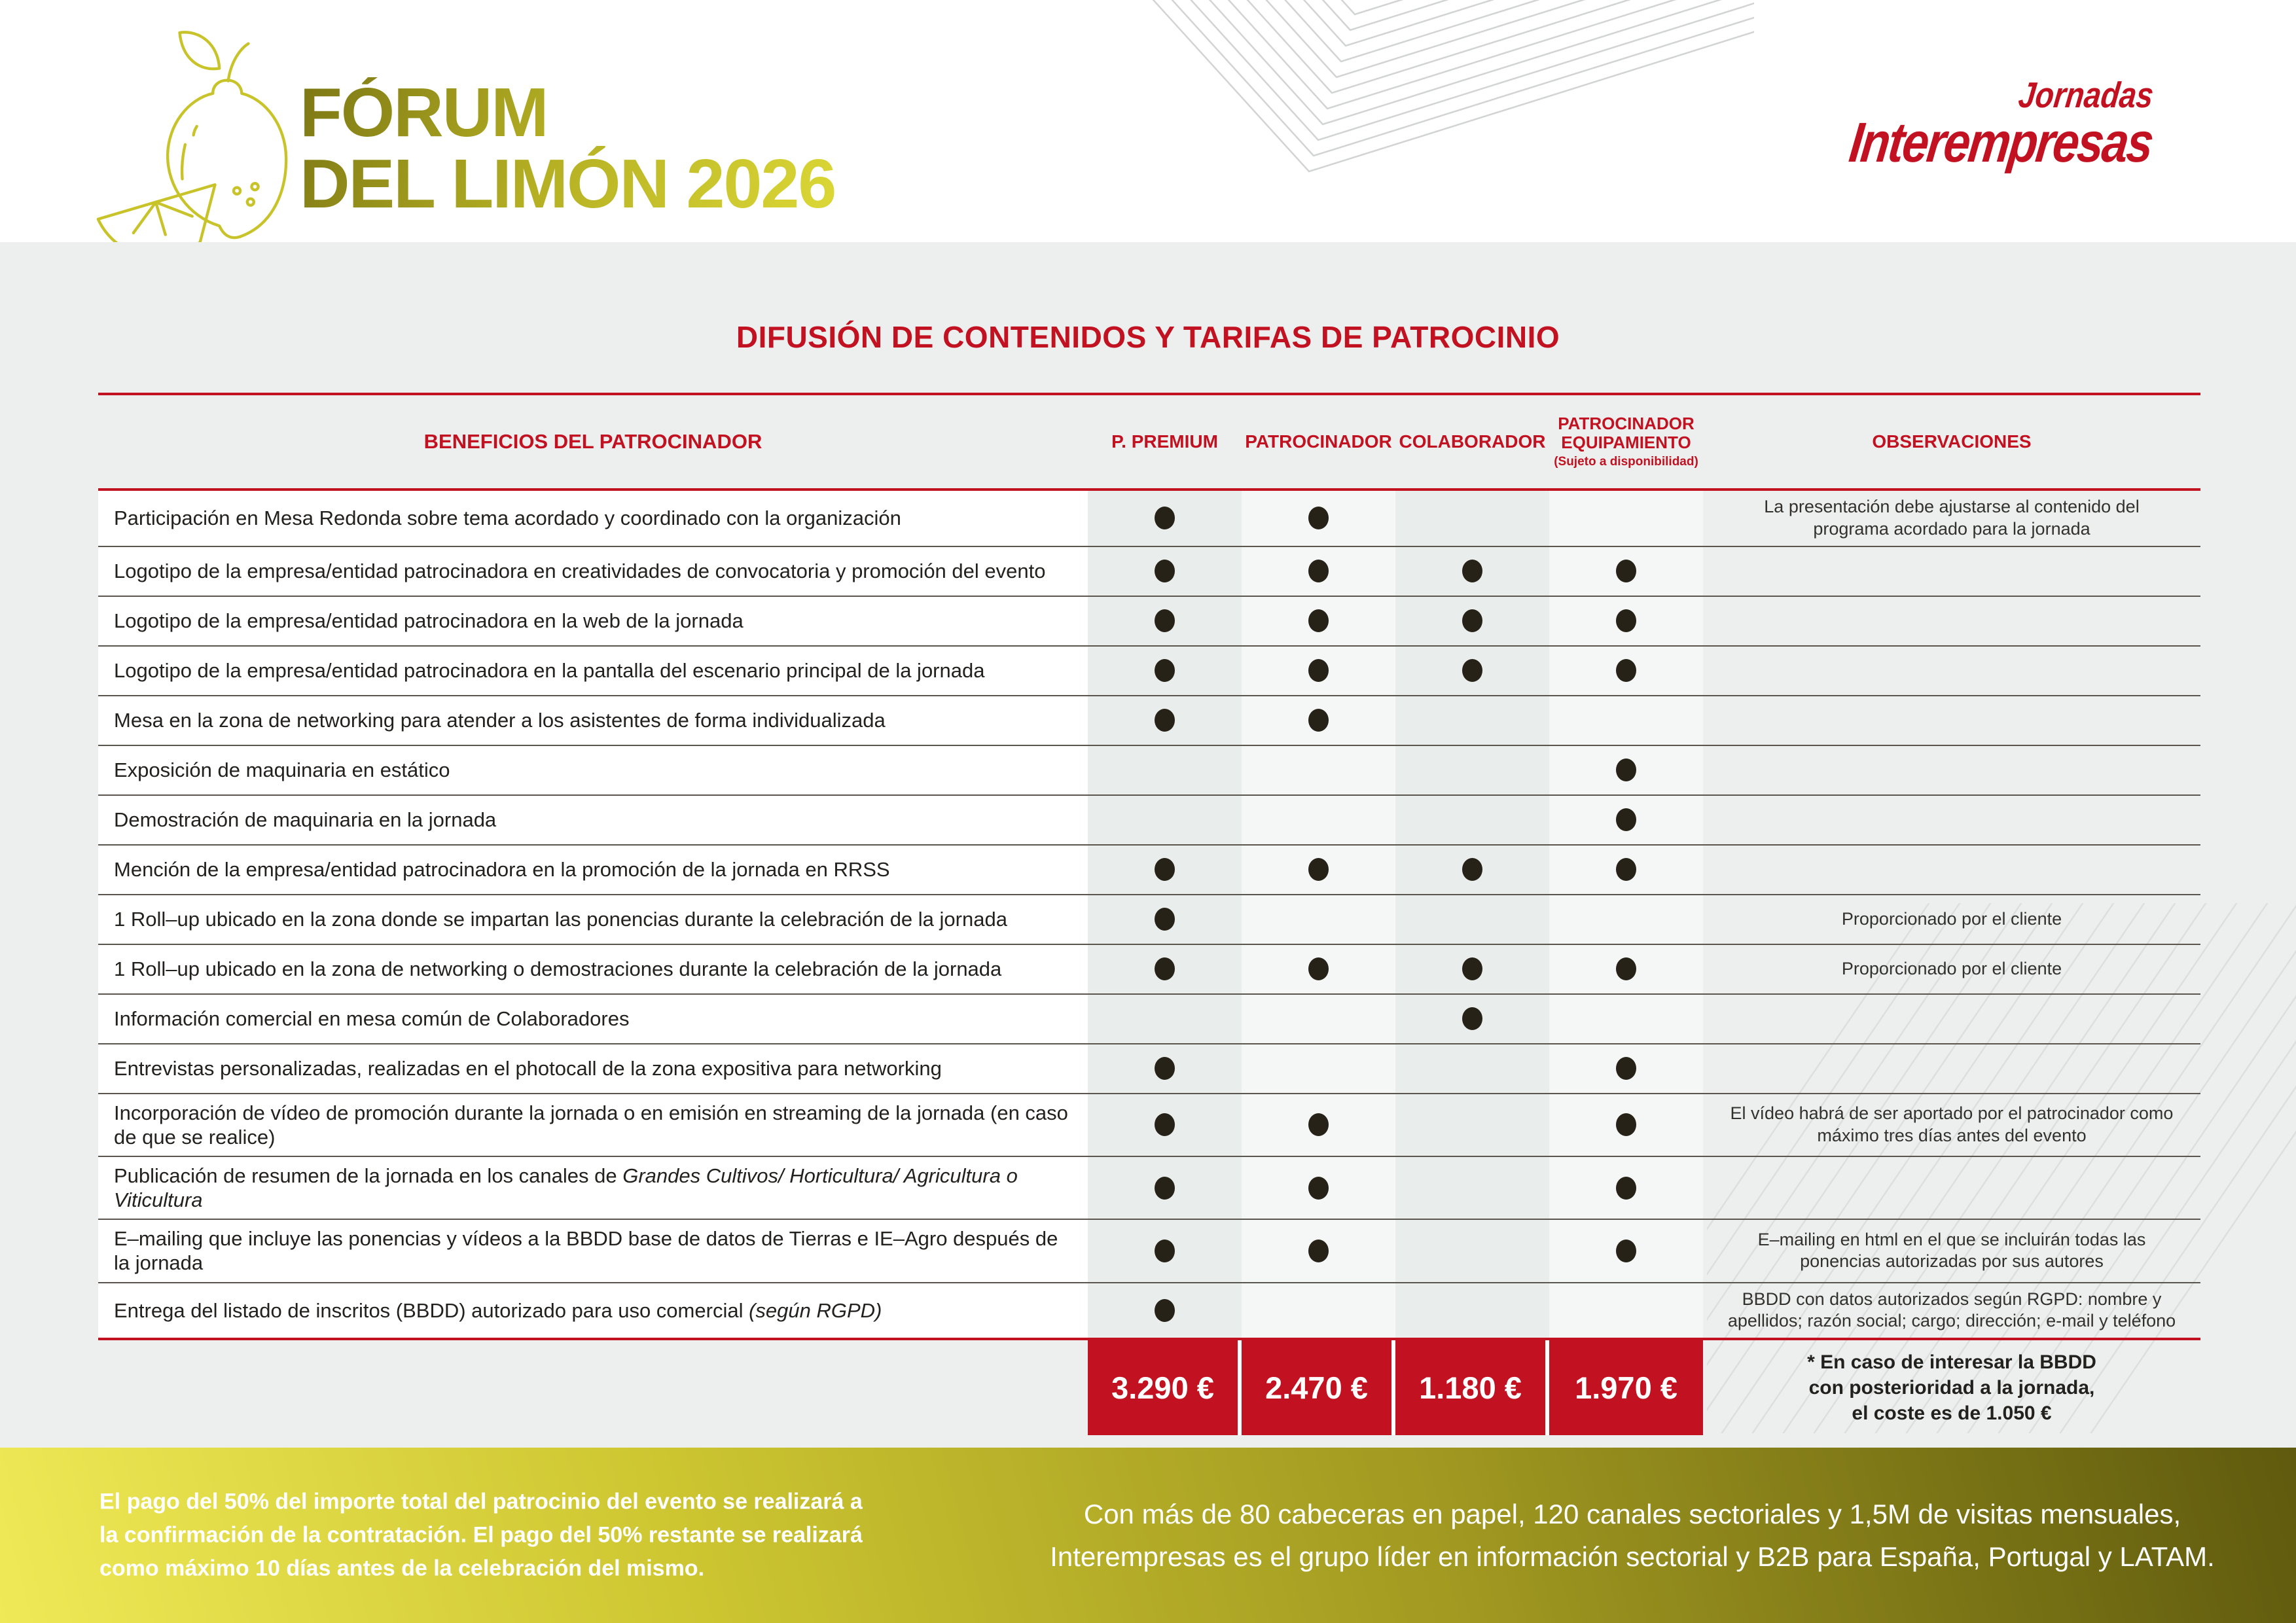 Image resolution: width=2296 pixels, height=1623 pixels. I want to click on header-equipamiento-label: PATROCINADOR EQUIPAMIENTO, so click(1626, 434).